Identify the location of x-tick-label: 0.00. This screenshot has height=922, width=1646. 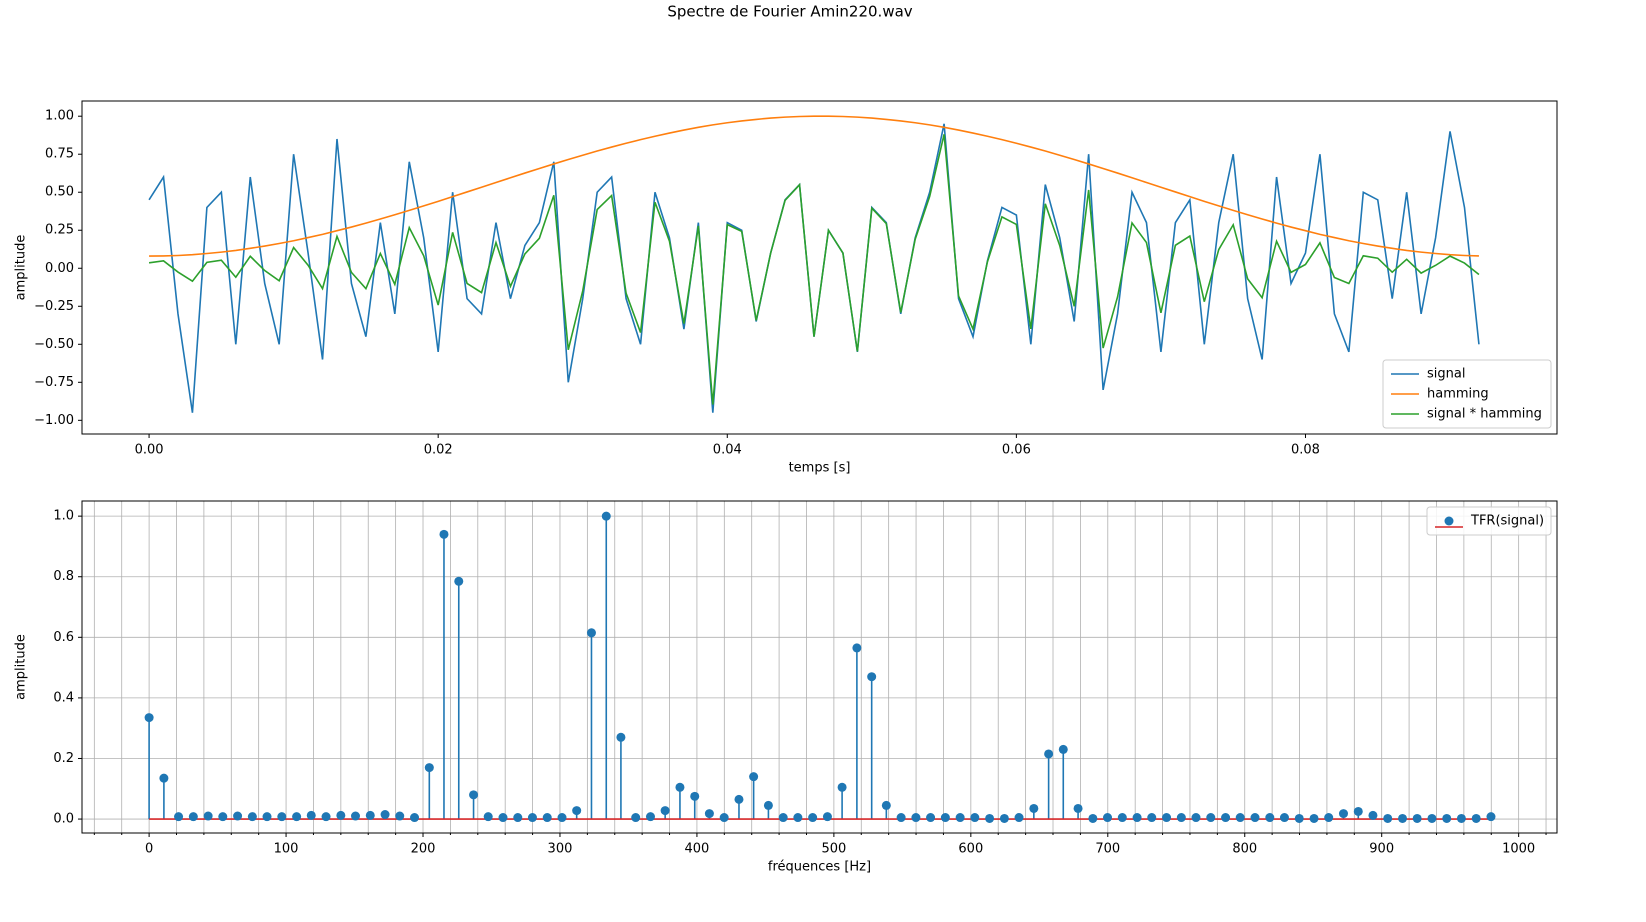
(149, 450).